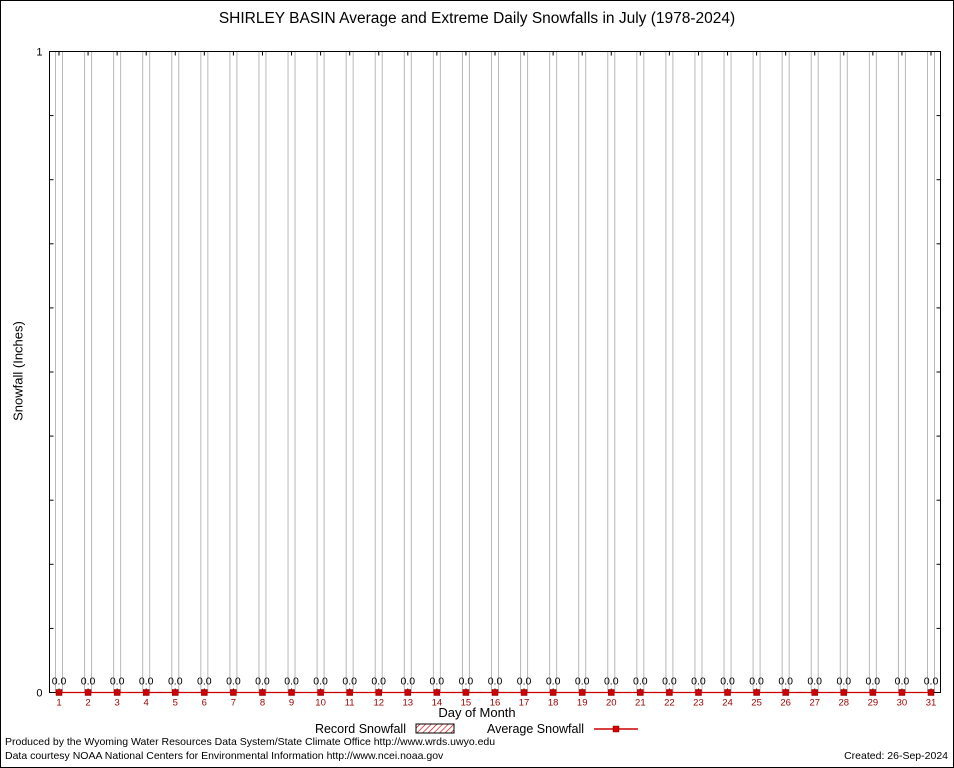 The height and width of the screenshot is (768, 954). I want to click on y-axis-label: Snowfall (Inches), so click(18, 371).